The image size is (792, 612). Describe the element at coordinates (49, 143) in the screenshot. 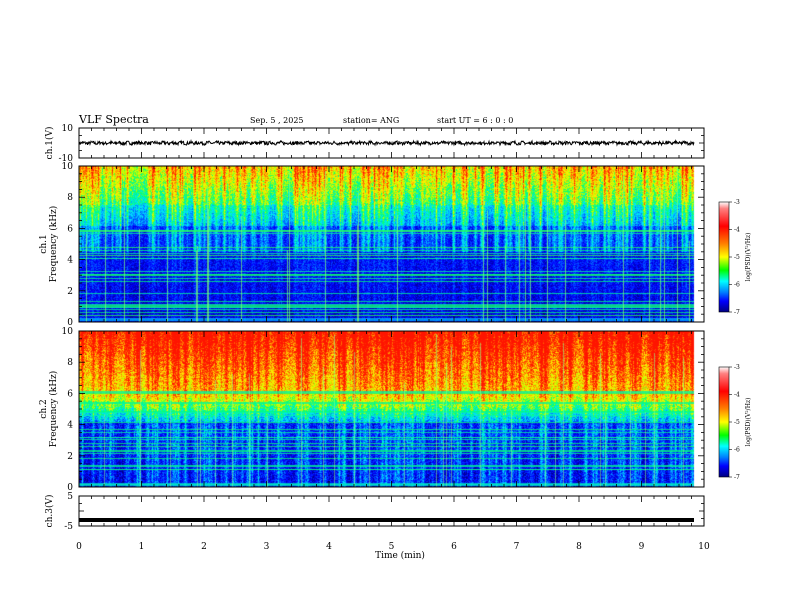

I see `ch1-waveform-ylabel: ch.1(V)` at that location.